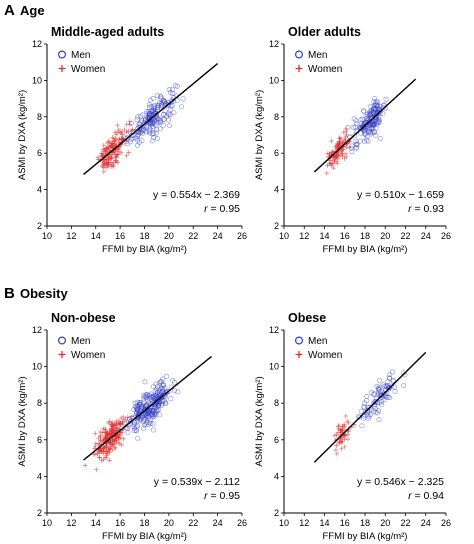 The height and width of the screenshot is (544, 474). I want to click on x-tick-label: 22, so click(193, 236).